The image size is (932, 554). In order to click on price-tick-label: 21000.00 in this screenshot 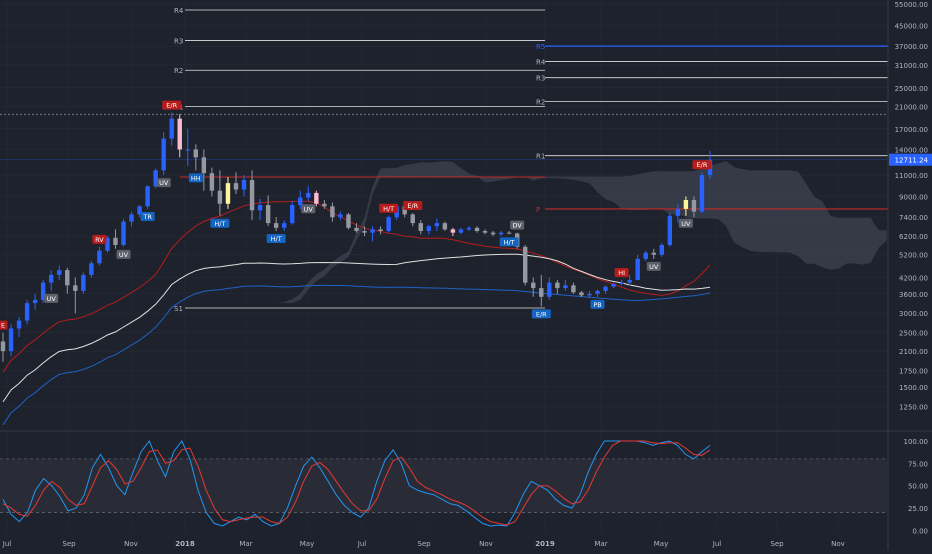, I will do `click(911, 107)`.